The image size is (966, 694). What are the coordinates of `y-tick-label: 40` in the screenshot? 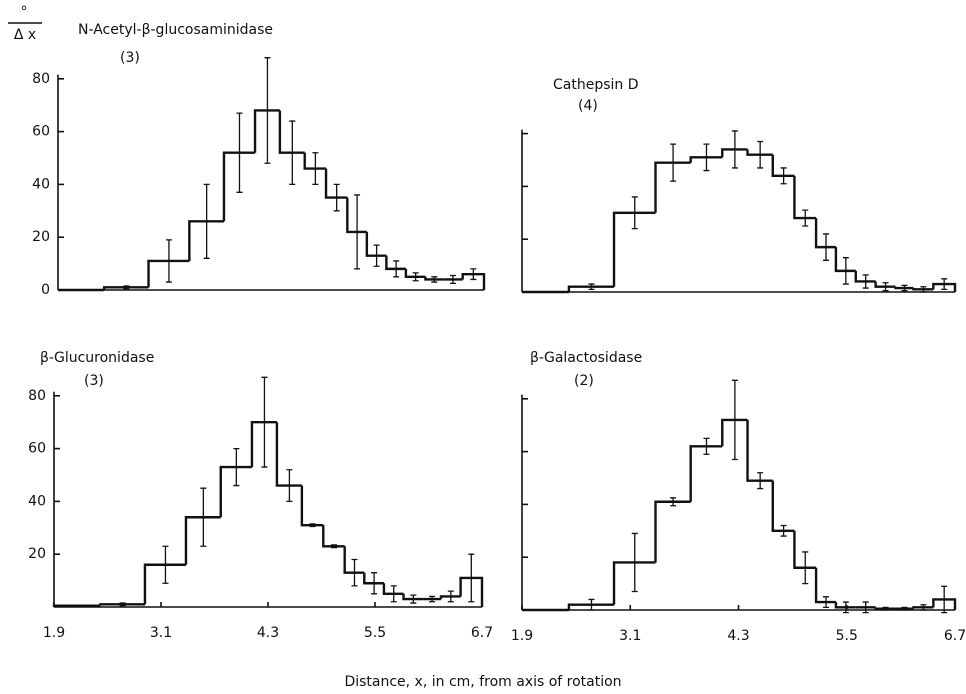 It's located at (41, 184).